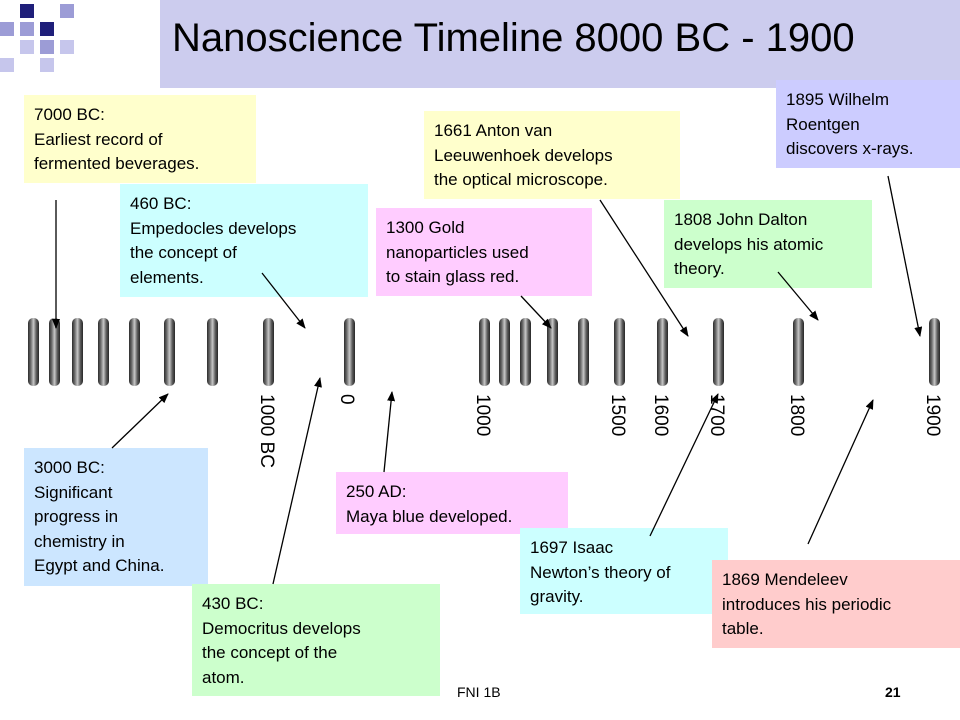 The image size is (960, 720). I want to click on event-box-1895: 1895 Wilhelm Roentgen discovers x-rays., so click(868, 124).